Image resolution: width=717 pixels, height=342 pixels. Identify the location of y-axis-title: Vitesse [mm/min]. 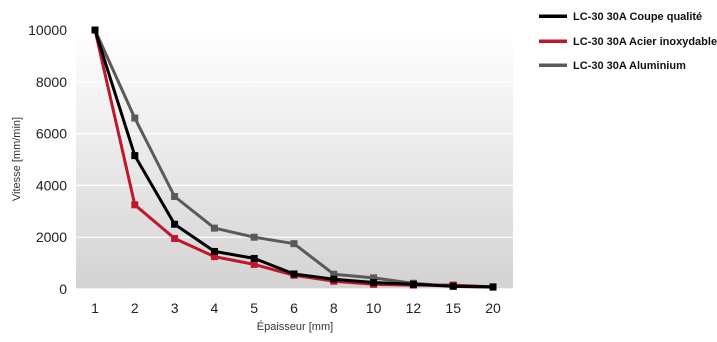
(17, 159).